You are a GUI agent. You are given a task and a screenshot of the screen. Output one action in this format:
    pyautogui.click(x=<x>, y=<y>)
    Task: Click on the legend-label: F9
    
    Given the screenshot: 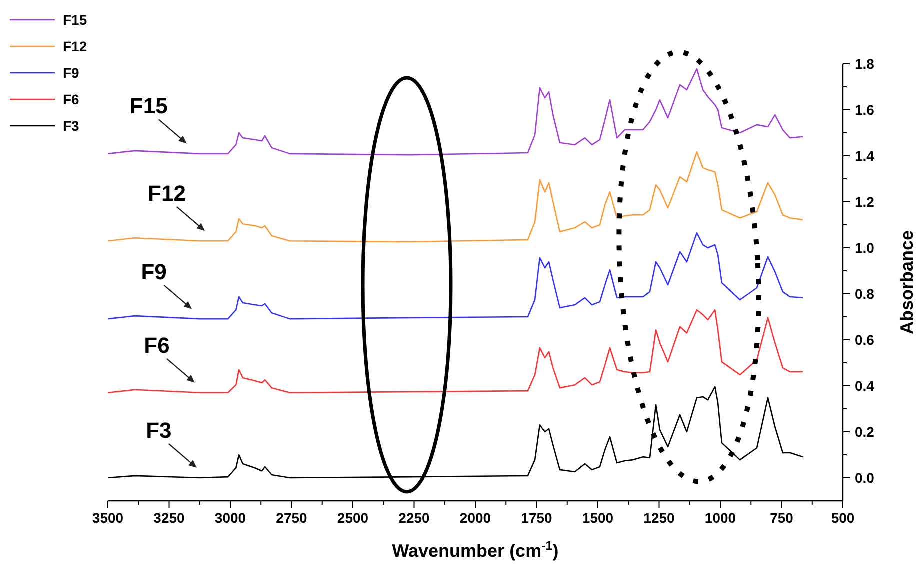 What is the action you would take?
    pyautogui.click(x=71, y=73)
    